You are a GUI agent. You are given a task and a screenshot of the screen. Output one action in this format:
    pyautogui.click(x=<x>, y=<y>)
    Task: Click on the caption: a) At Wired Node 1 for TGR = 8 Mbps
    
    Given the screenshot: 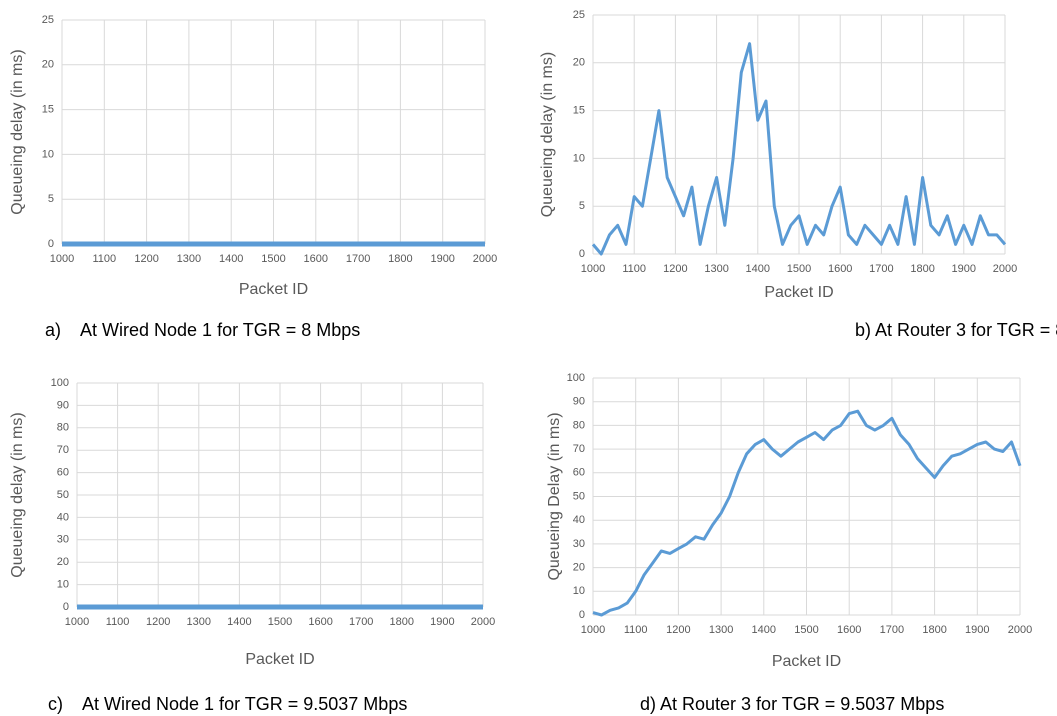 What is the action you would take?
    pyautogui.click(x=202, y=330)
    